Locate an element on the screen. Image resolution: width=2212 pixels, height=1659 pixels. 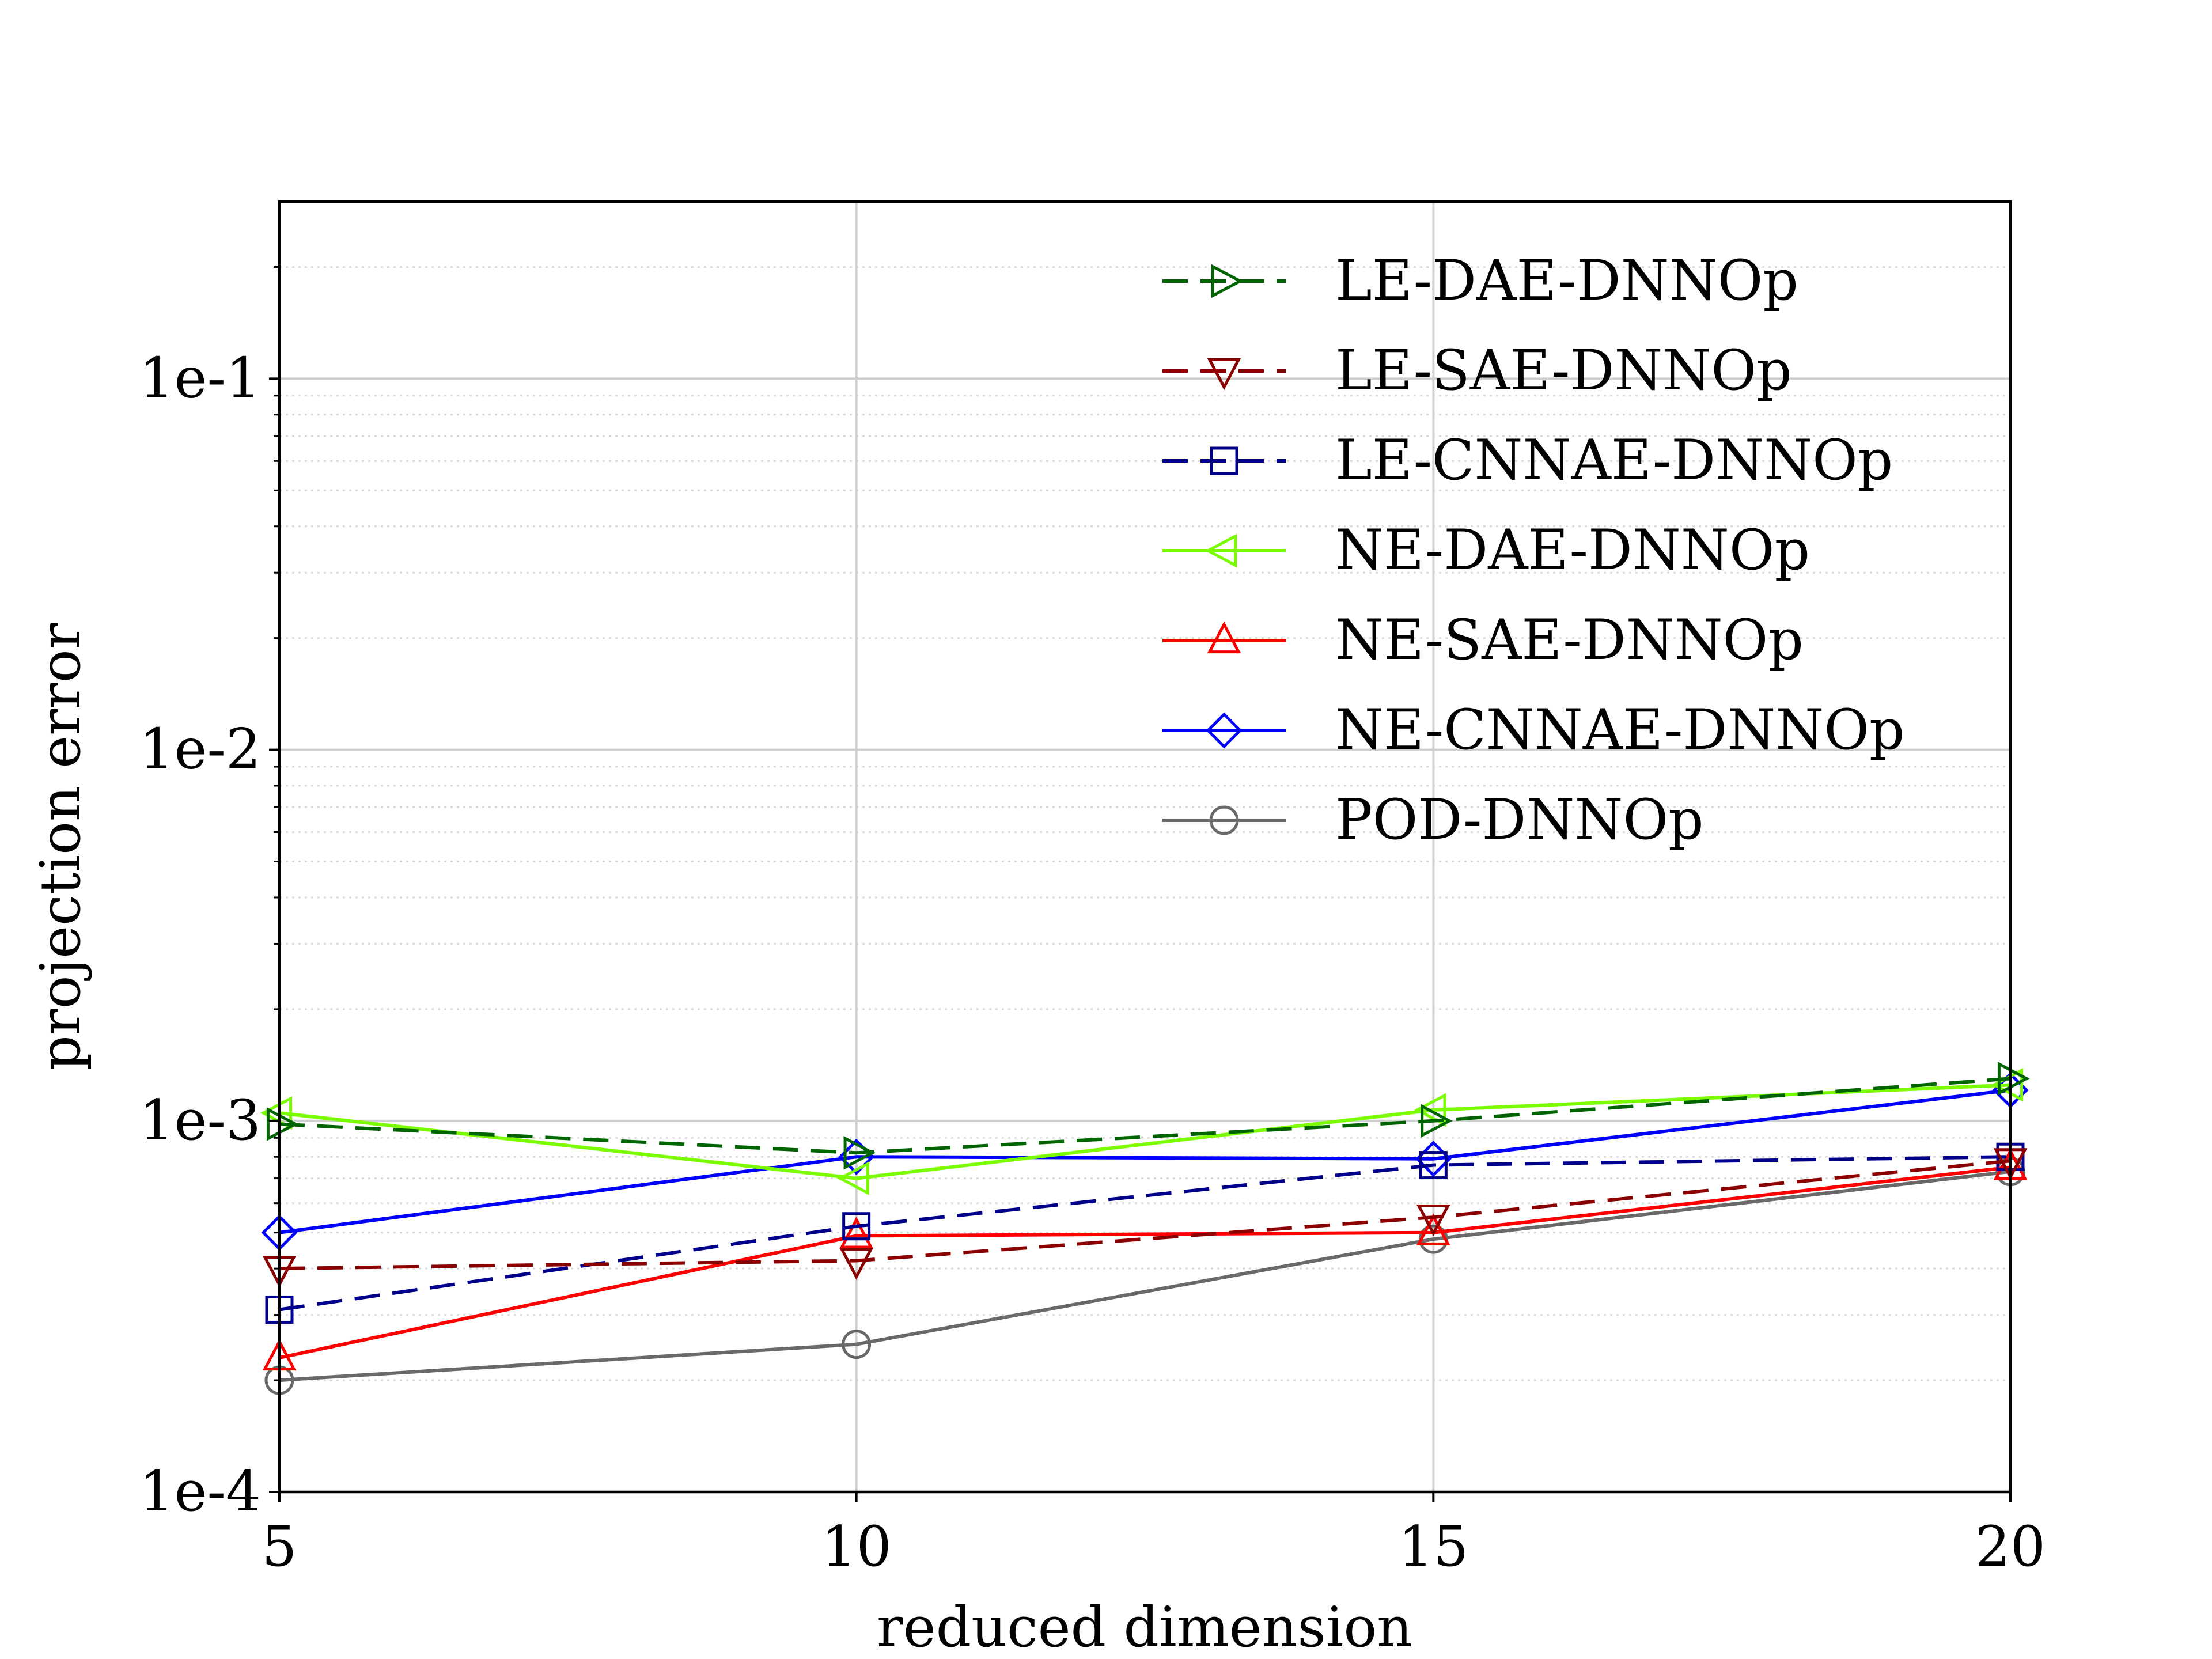
y-tick-label: 1e-4 is located at coordinates (200, 1491).